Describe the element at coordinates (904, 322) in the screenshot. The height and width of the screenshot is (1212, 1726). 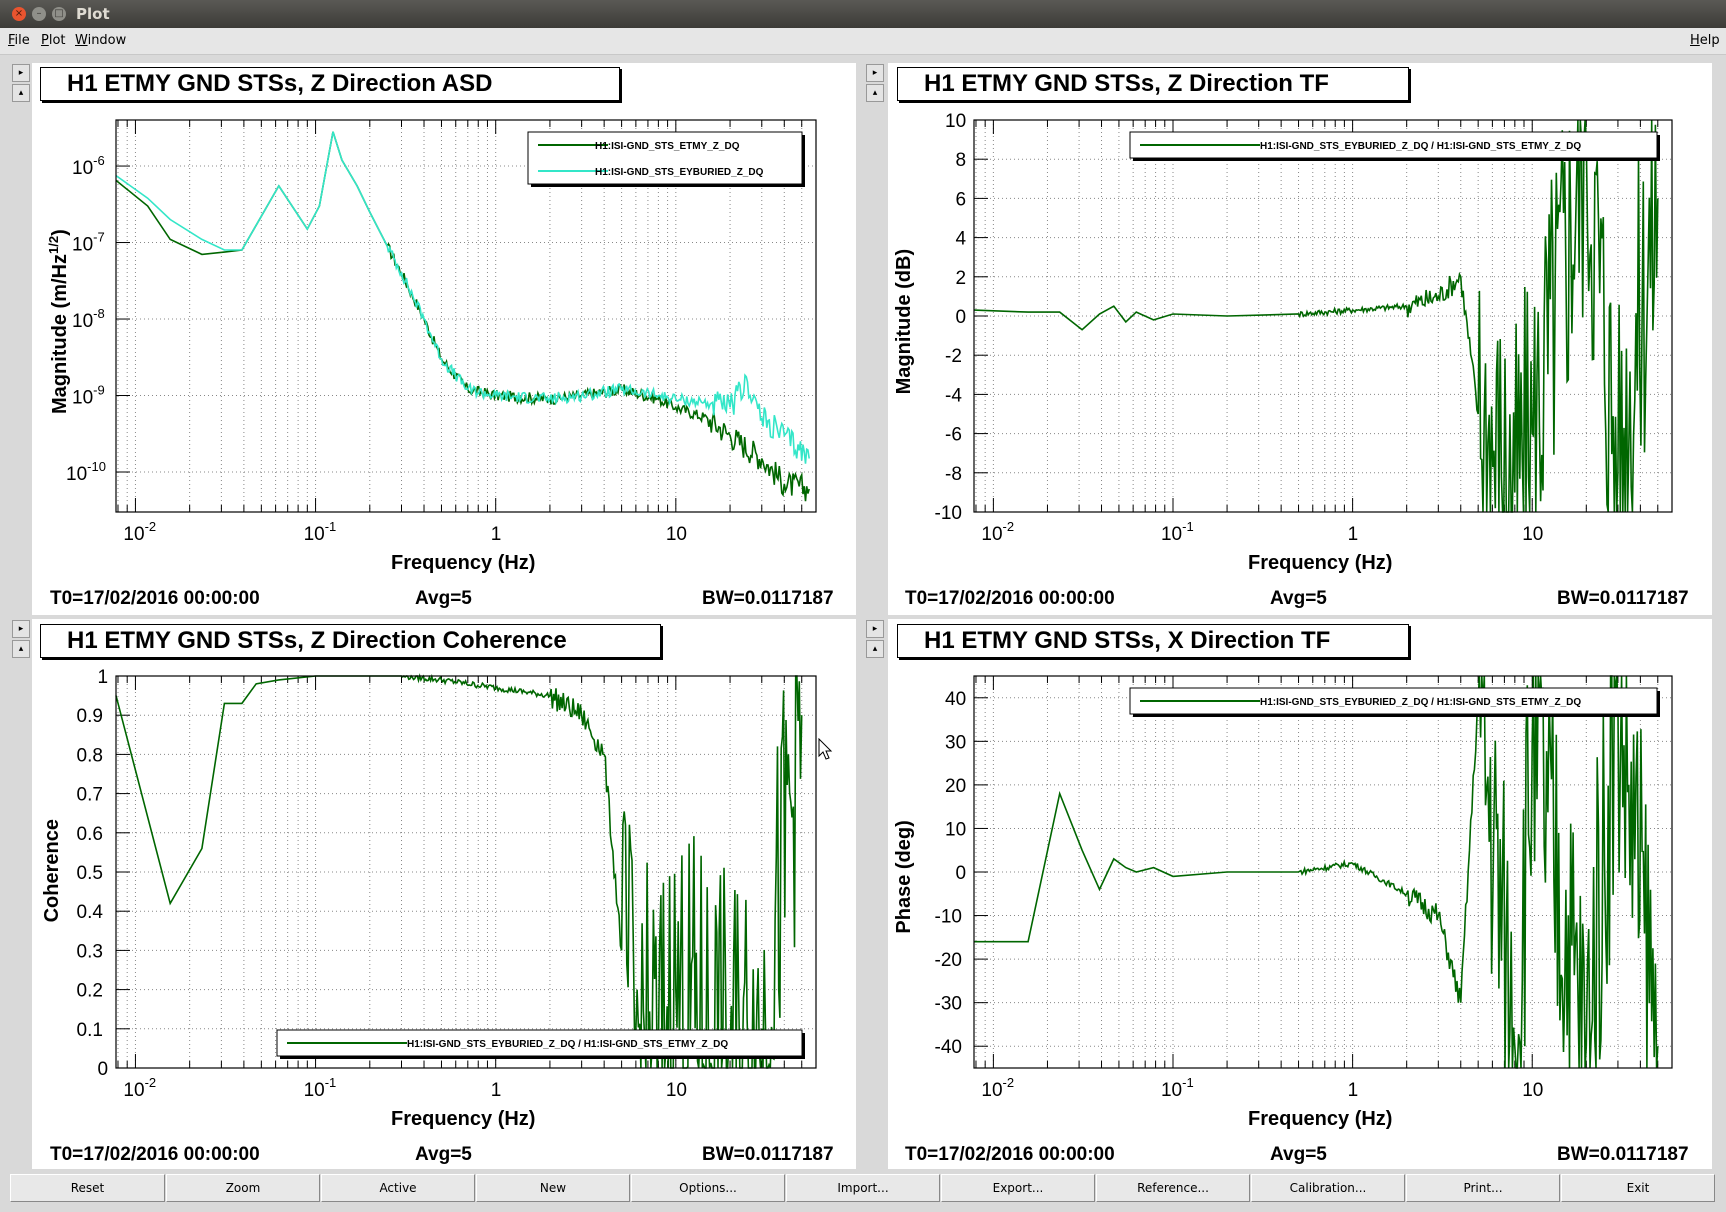
I see `y-axis-label: Magnitude (dB)` at that location.